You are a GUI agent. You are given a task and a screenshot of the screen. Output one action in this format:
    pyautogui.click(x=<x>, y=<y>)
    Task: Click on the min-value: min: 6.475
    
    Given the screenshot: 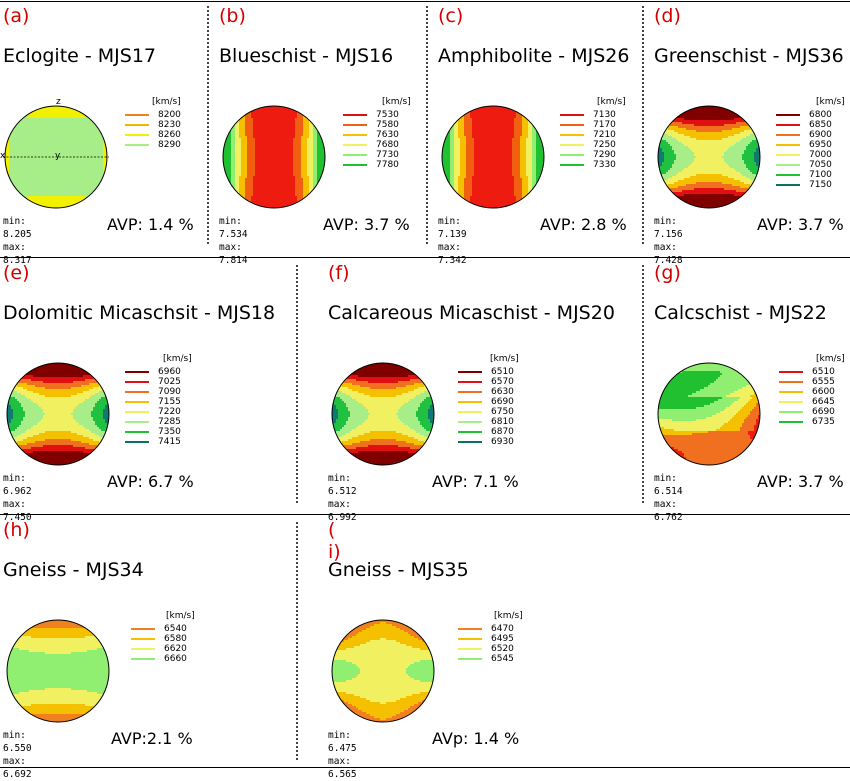 What is the action you would take?
    pyautogui.click(x=342, y=742)
    